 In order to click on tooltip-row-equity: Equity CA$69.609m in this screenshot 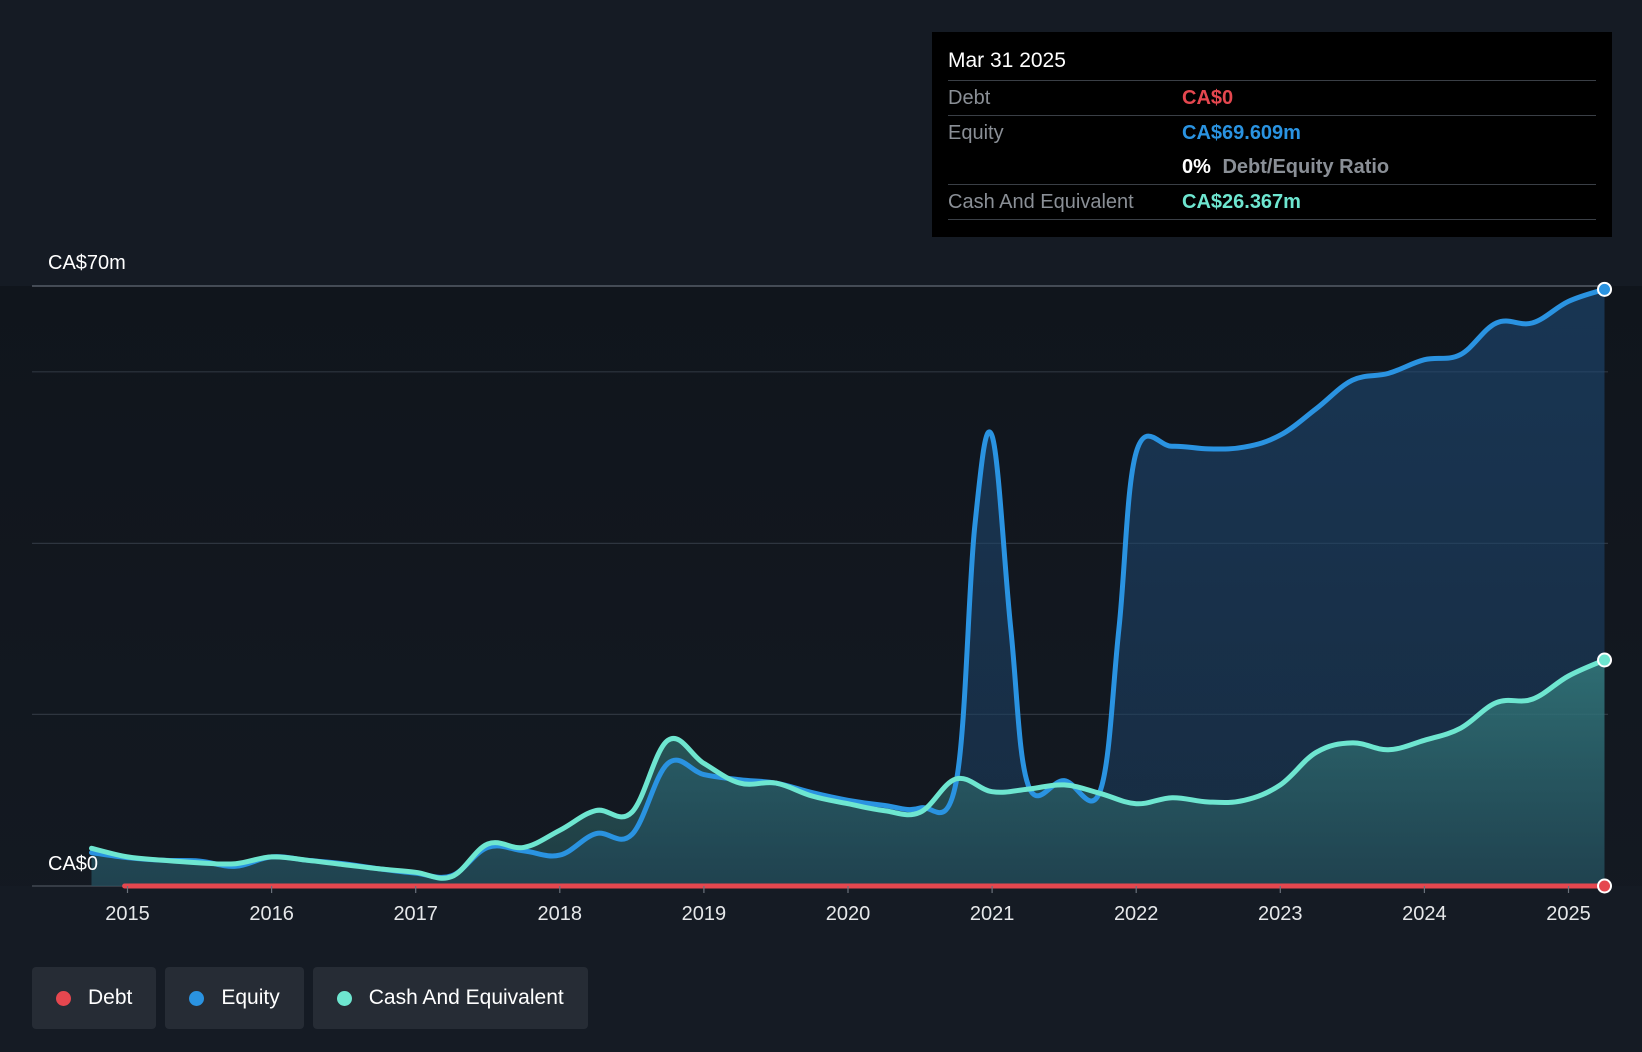, I will do `click(1272, 133)`.